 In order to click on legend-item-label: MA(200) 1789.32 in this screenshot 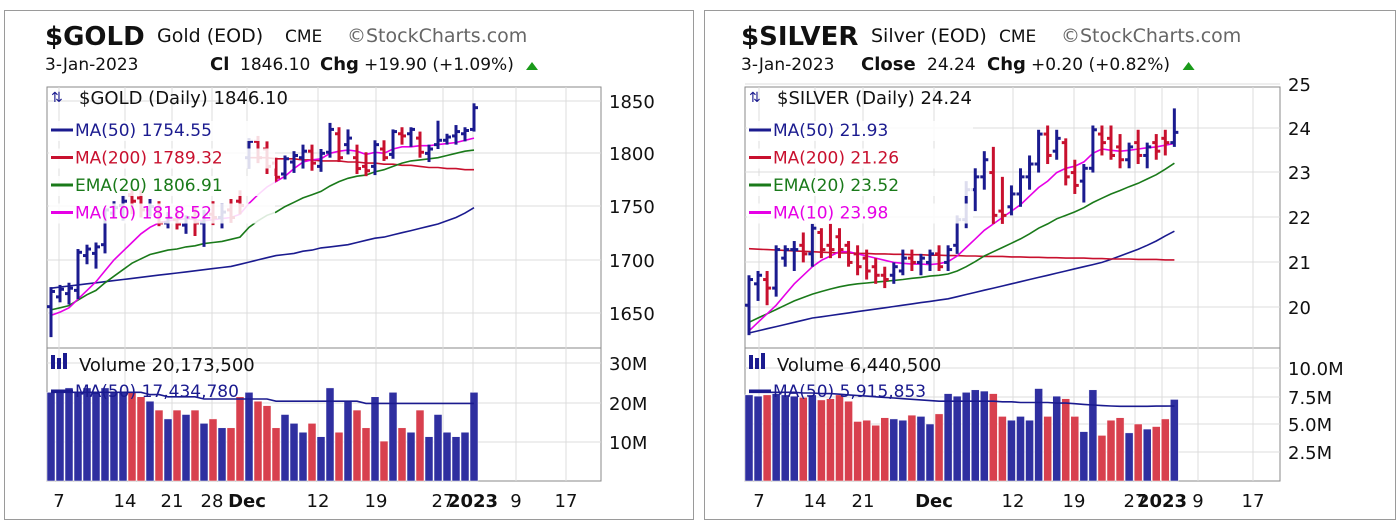, I will do `click(149, 159)`.